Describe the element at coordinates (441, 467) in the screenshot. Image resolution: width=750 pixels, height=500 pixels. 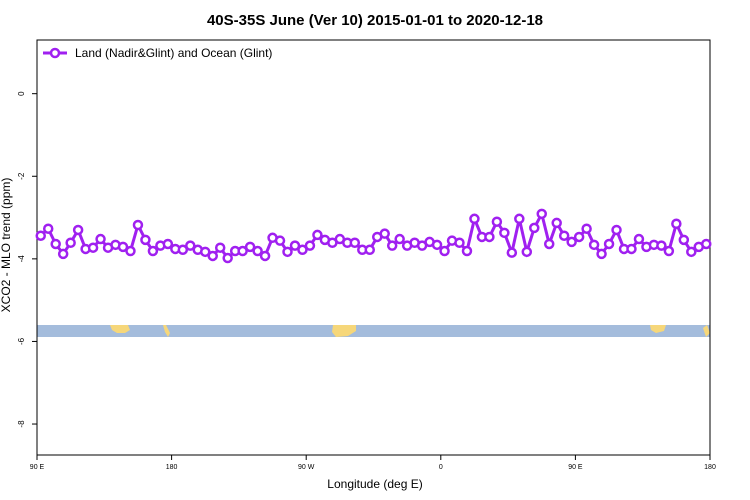
I see `x-tick-label: 0` at that location.